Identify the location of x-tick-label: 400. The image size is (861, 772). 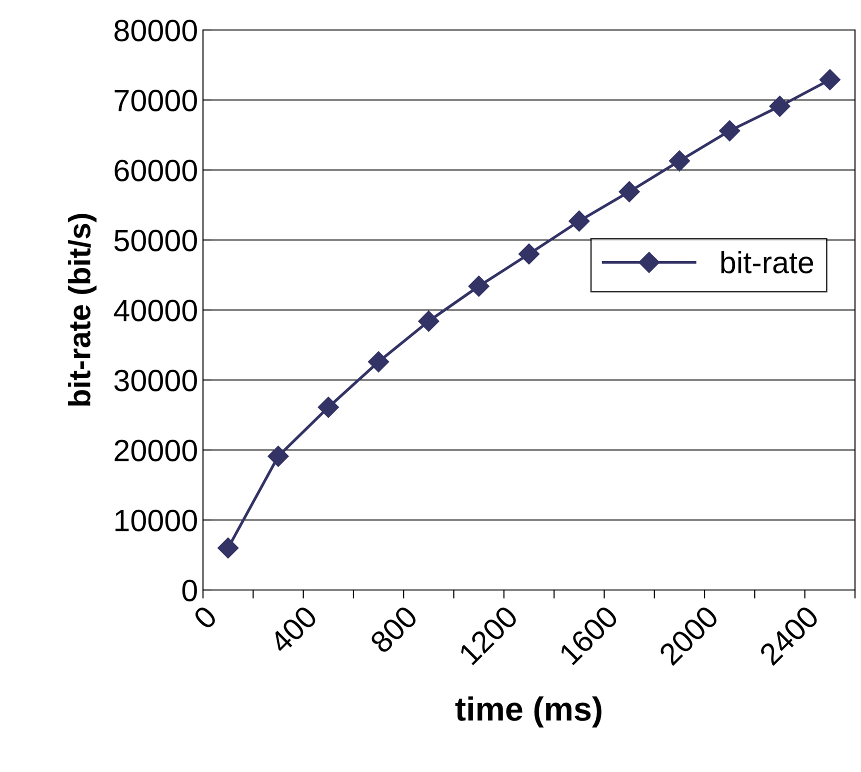
(293, 629).